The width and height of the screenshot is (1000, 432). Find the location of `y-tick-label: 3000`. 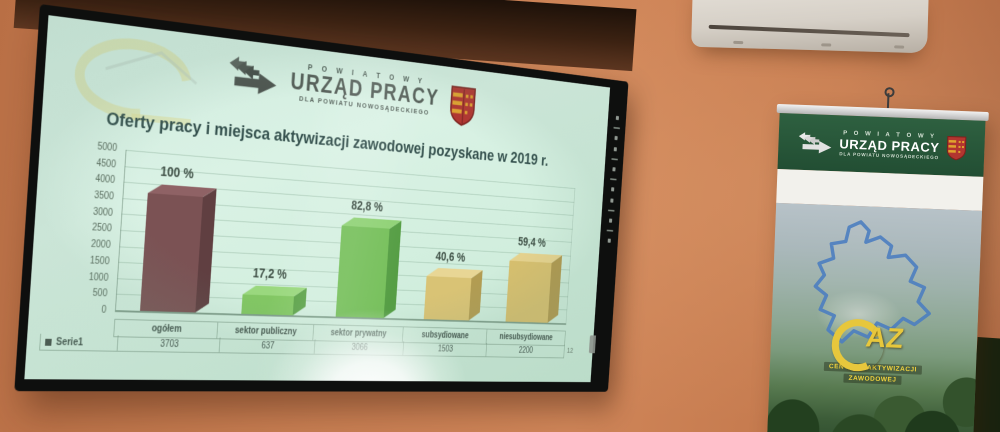

y-tick-label: 3000 is located at coordinates (103, 212).